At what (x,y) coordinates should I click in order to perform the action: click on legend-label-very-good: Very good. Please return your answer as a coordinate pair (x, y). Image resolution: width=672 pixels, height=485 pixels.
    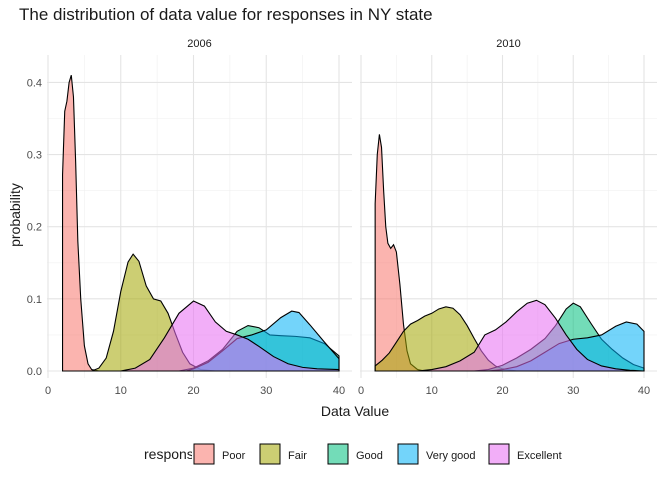
    Looking at the image, I should click on (451, 456).